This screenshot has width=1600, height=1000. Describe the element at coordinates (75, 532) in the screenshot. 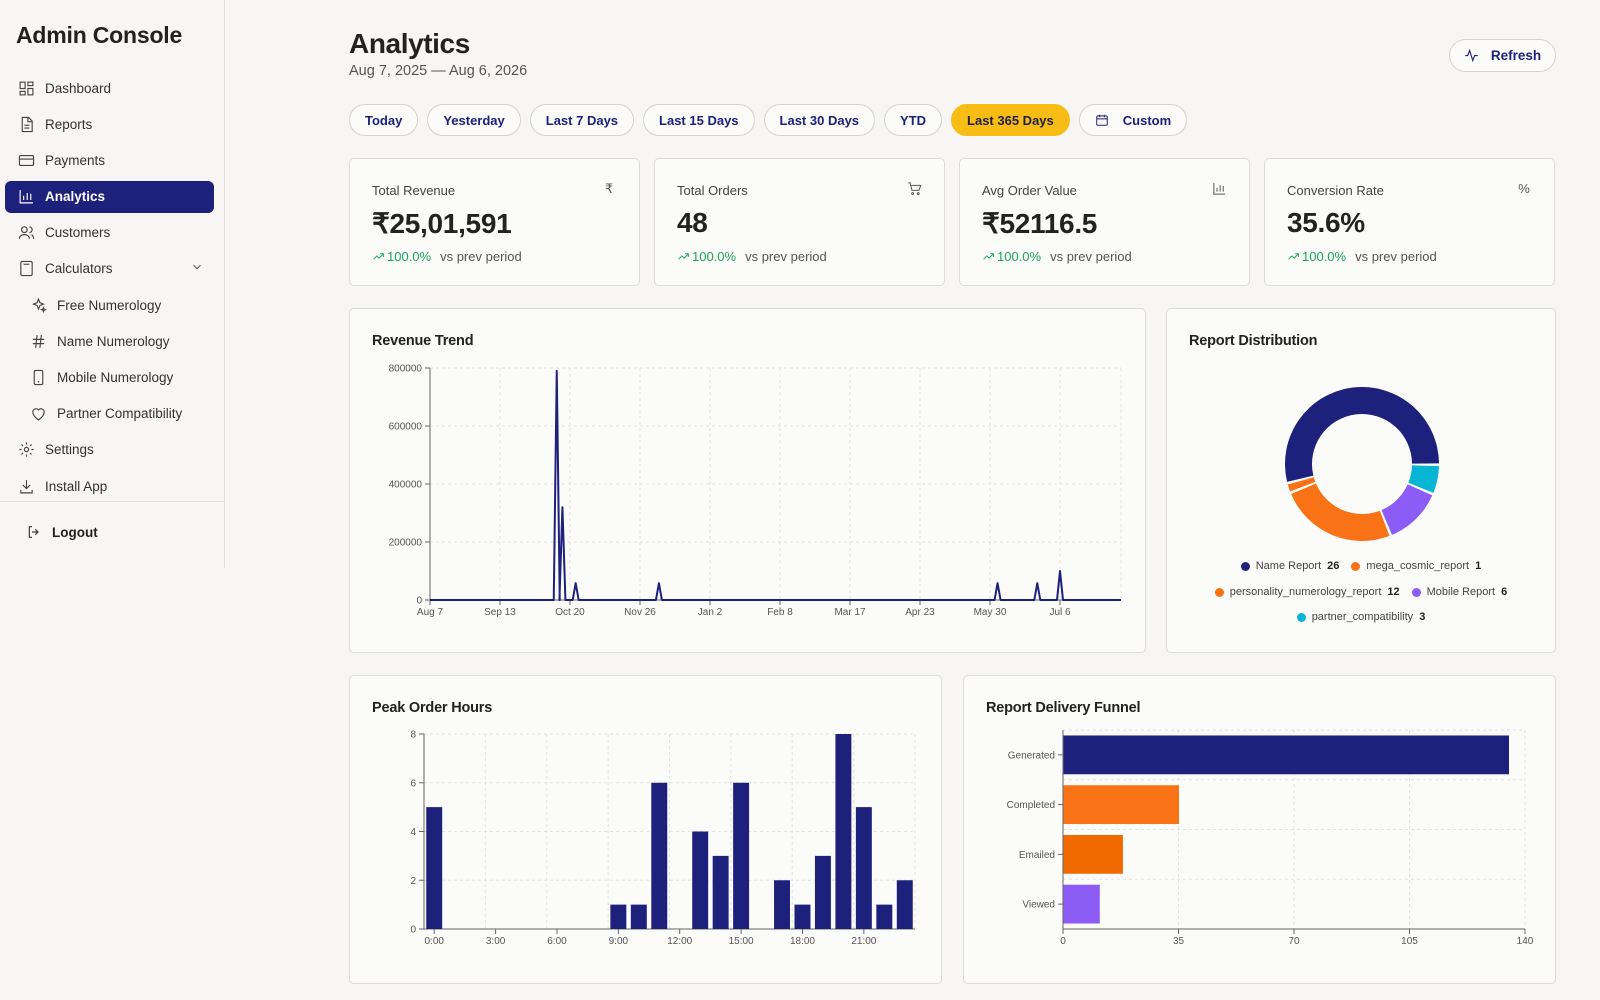

I see `logout-label: Logout` at that location.